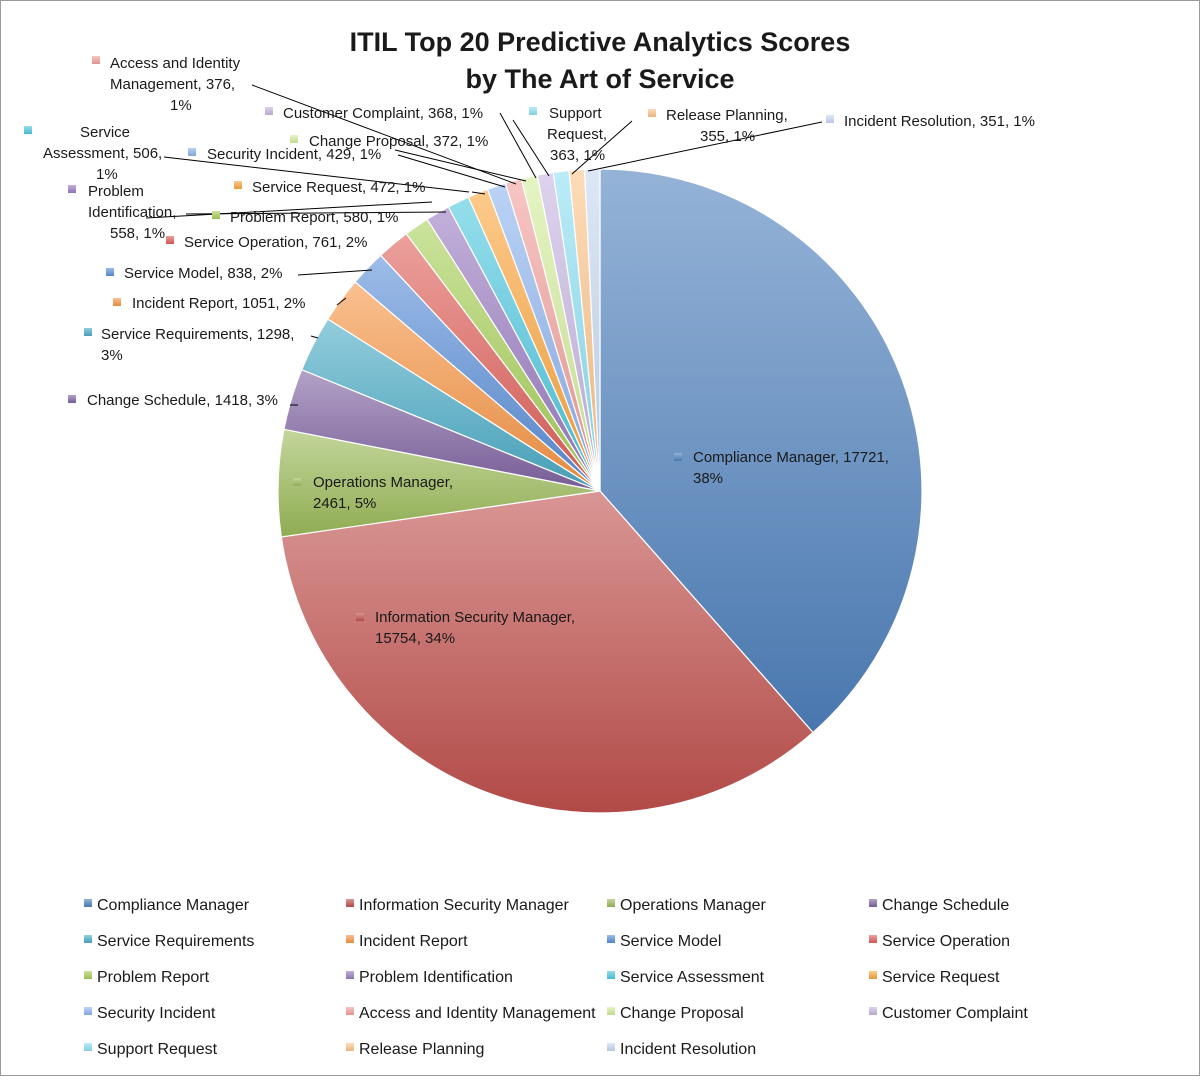 The height and width of the screenshot is (1081, 1200). Describe the element at coordinates (383, 113) in the screenshot. I see `data-label-text: Customer Complaint, 368, 1%` at that location.